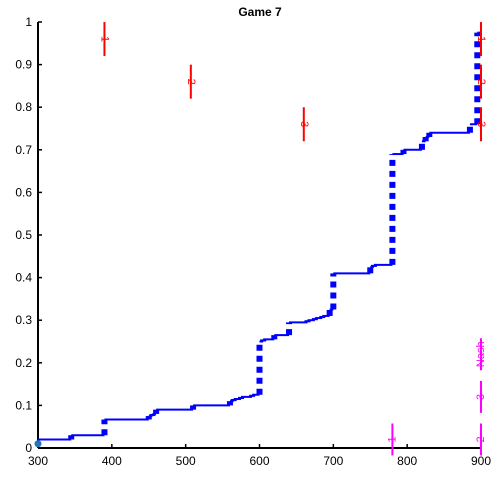  What do you see at coordinates (28, 448) in the screenshot?
I see `y-tick-label: 0` at bounding box center [28, 448].